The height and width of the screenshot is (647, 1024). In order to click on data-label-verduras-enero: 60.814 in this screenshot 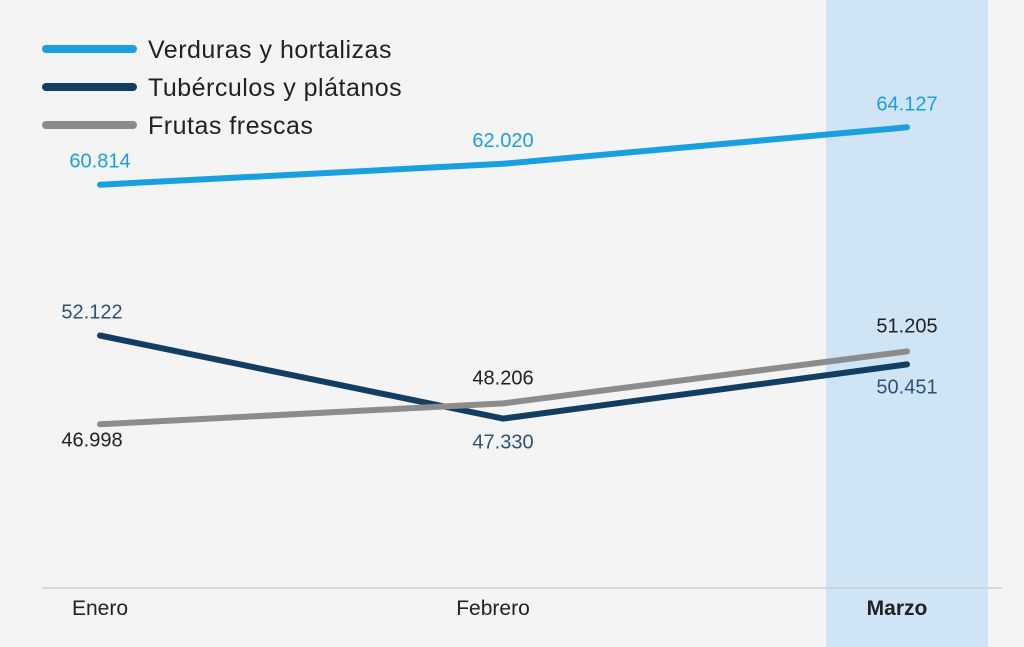, I will do `click(99, 162)`.